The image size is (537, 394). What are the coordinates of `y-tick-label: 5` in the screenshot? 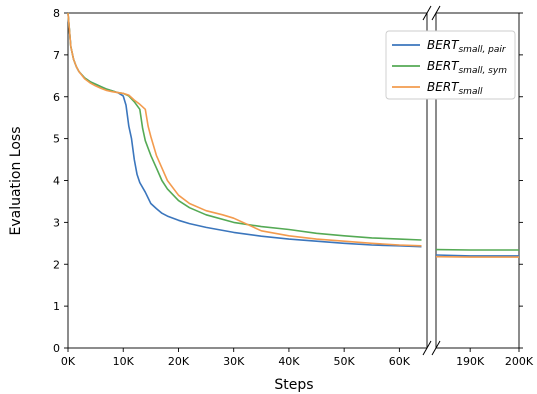 It's located at (56, 139).